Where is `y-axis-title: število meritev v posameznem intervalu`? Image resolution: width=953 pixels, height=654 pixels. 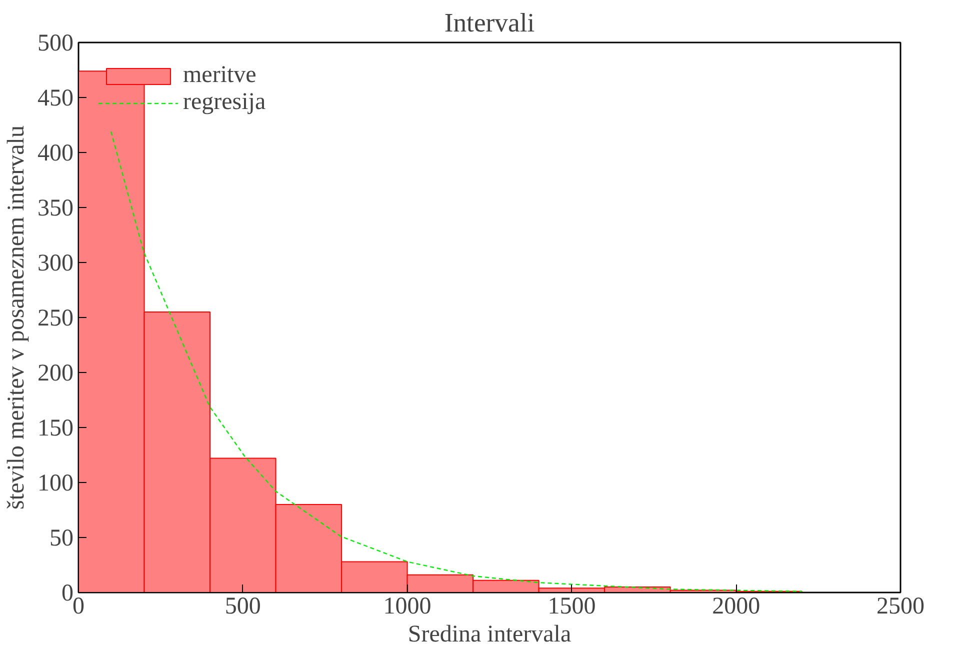
y-axis-title: število meritev v posameznem intervalu is located at coordinates (17, 318).